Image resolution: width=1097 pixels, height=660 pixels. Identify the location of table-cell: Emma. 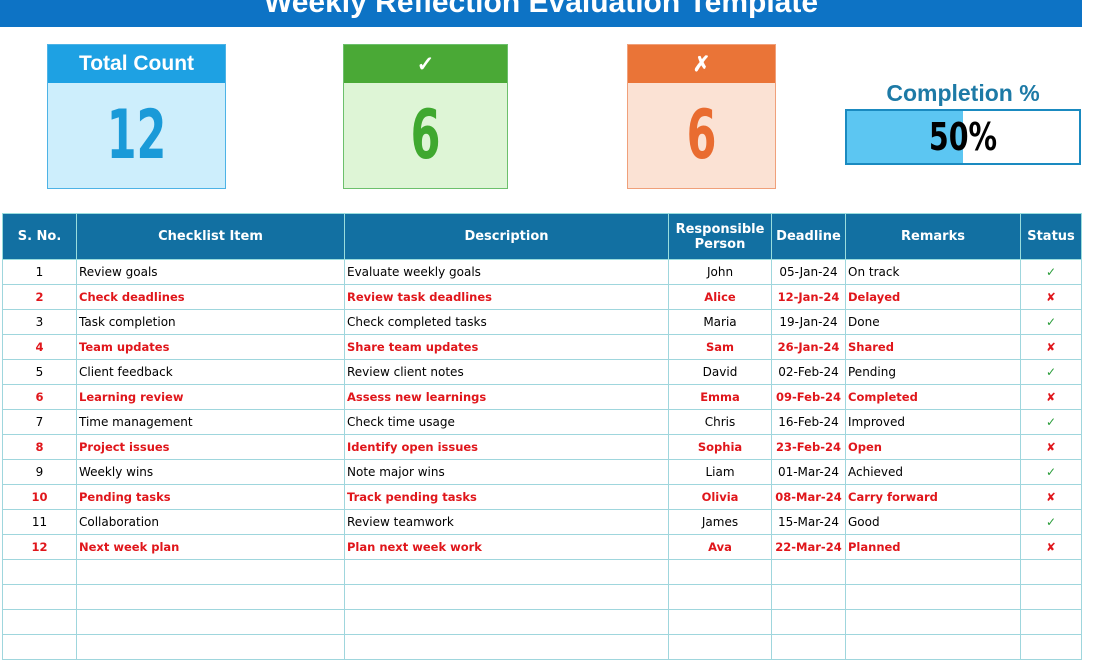
(720, 397).